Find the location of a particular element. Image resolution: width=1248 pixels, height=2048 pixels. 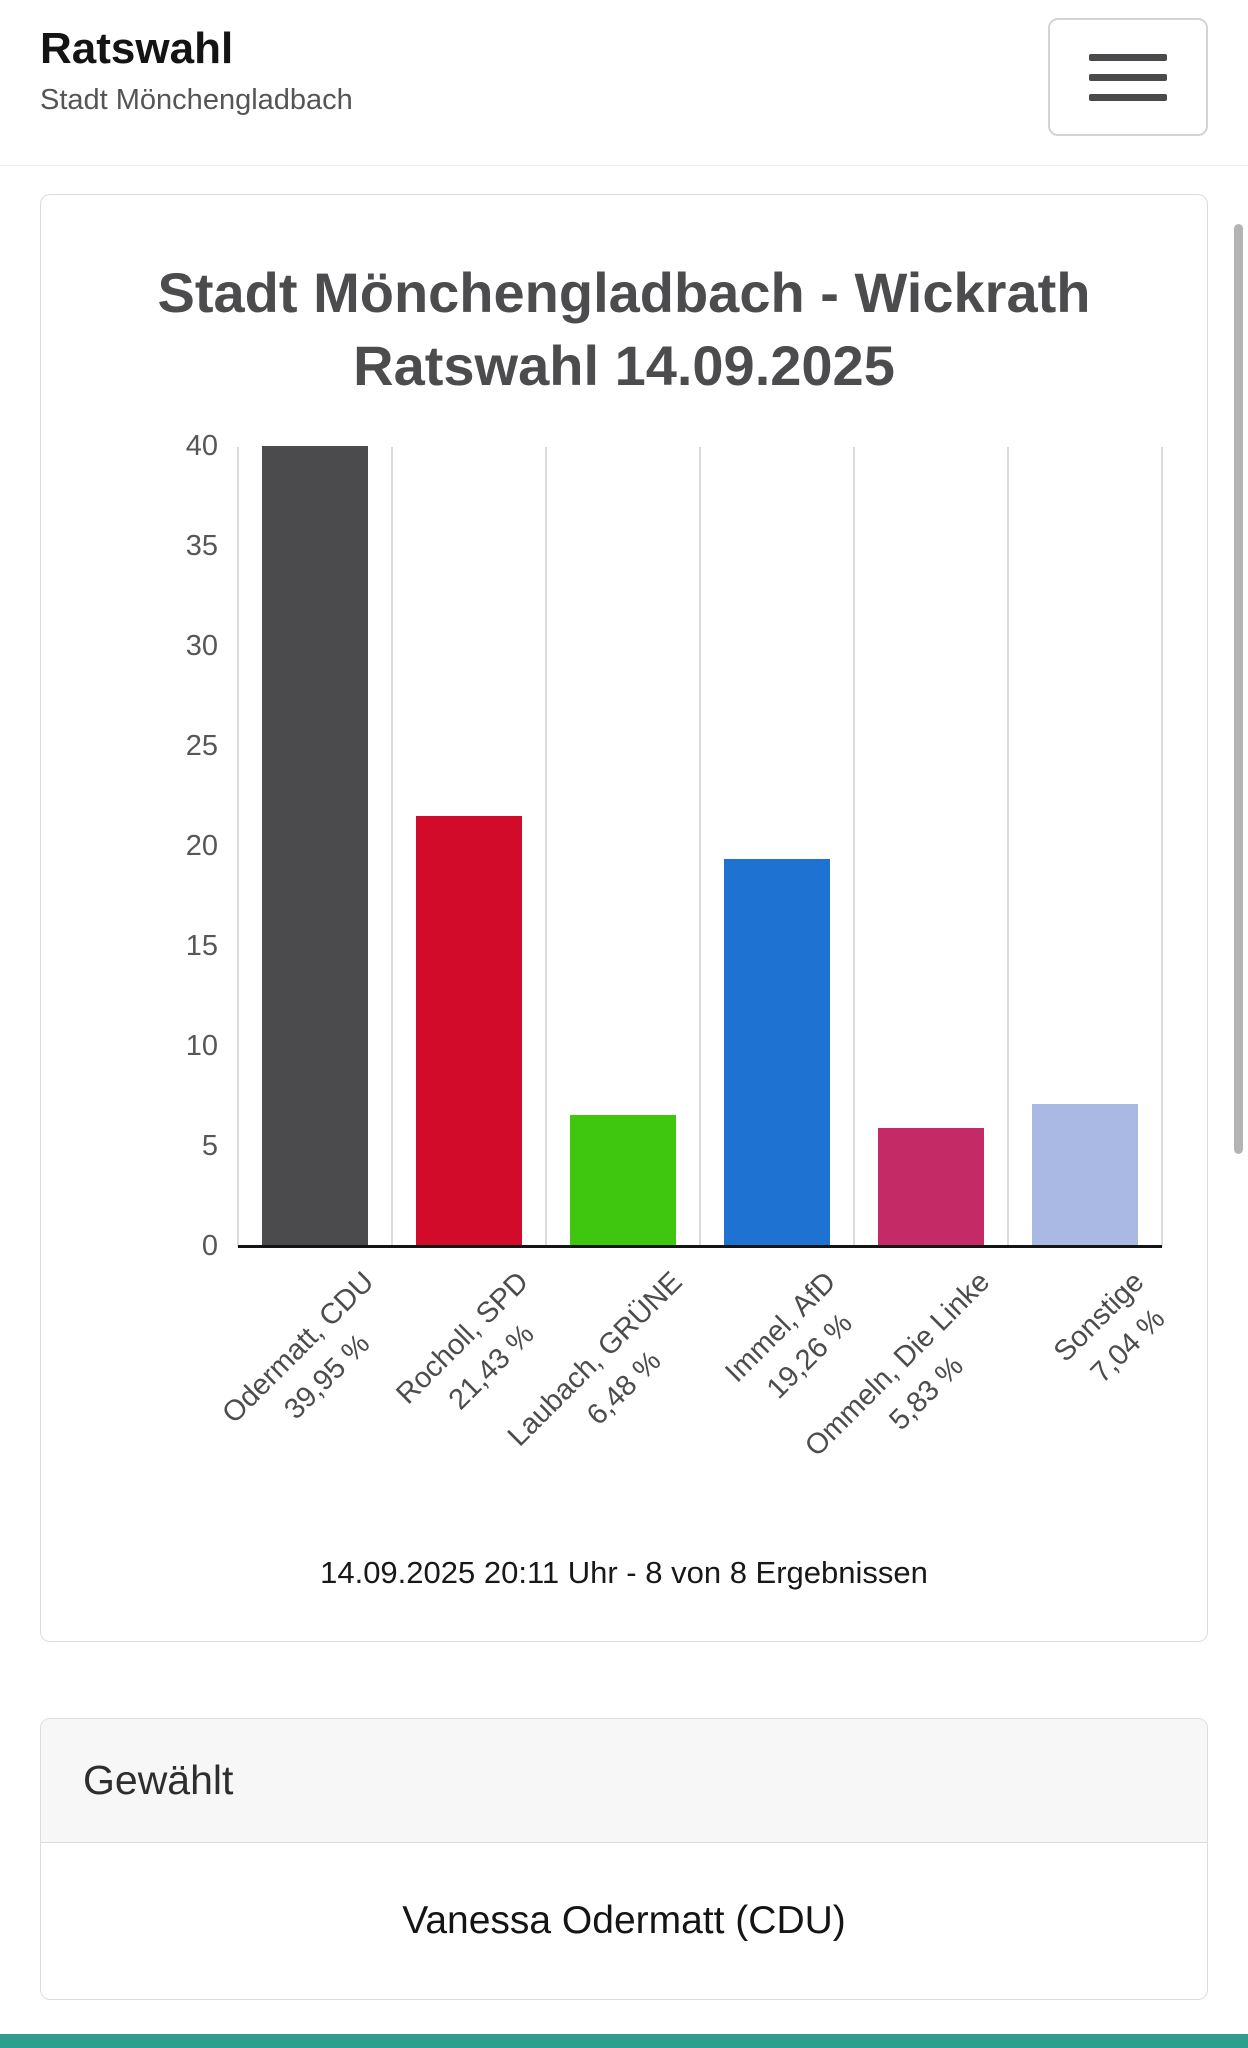

y-tick-label: 40 is located at coordinates (201, 445).